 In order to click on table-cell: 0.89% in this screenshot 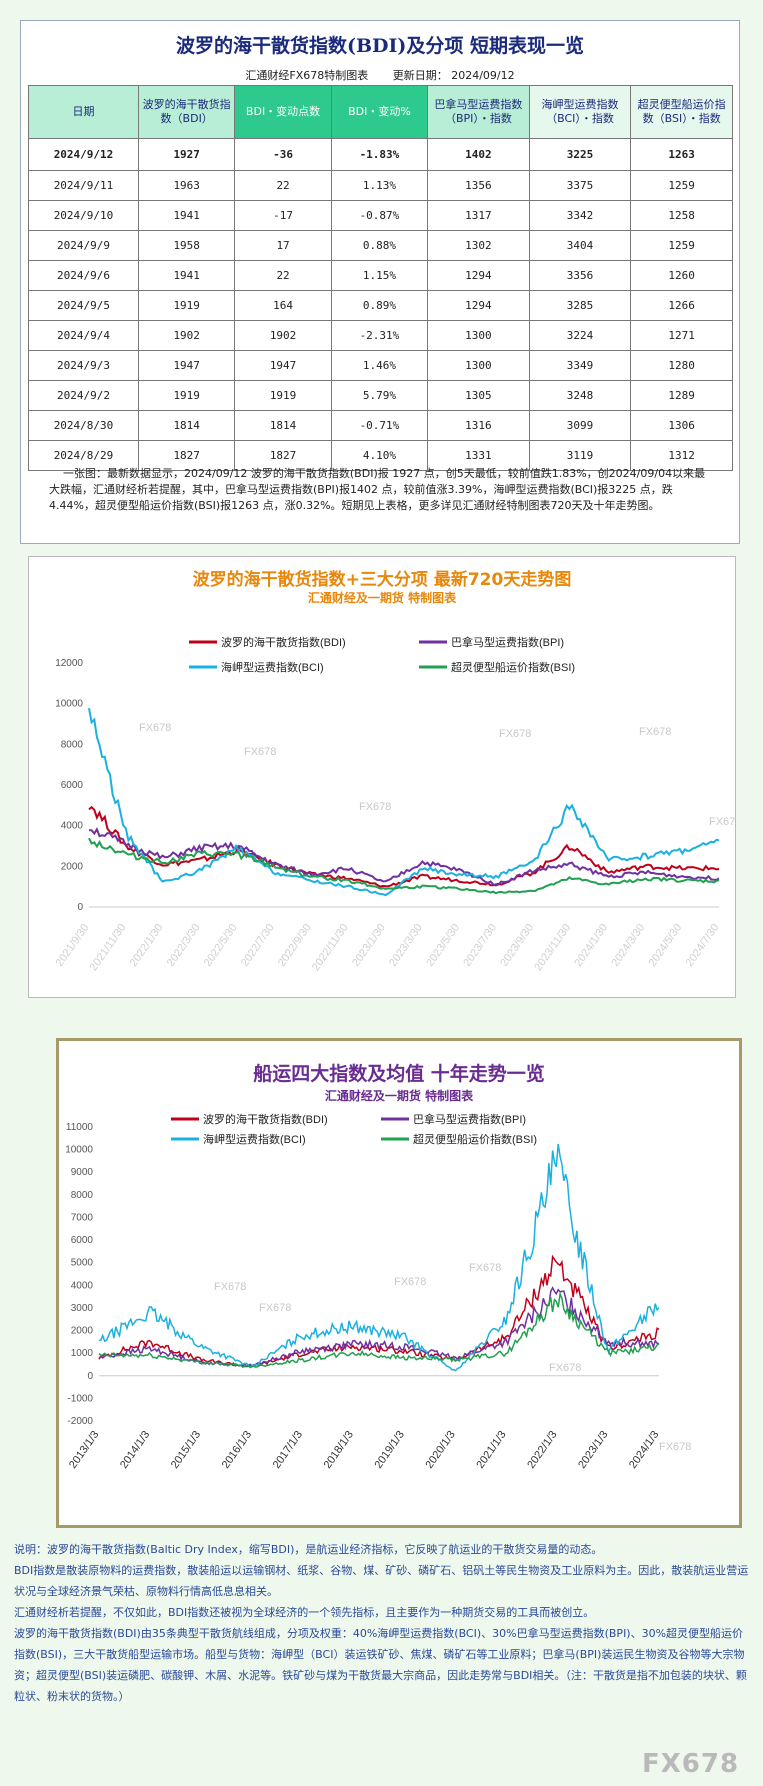, I will do `click(379, 305)`.